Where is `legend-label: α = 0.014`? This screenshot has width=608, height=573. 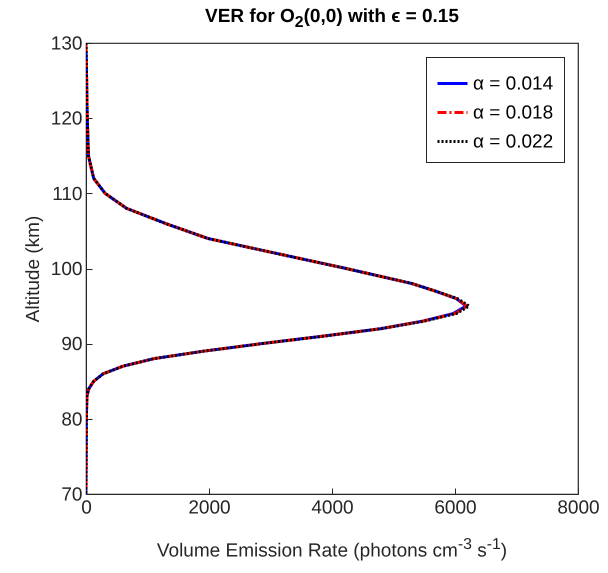 legend-label: α = 0.014 is located at coordinates (513, 84).